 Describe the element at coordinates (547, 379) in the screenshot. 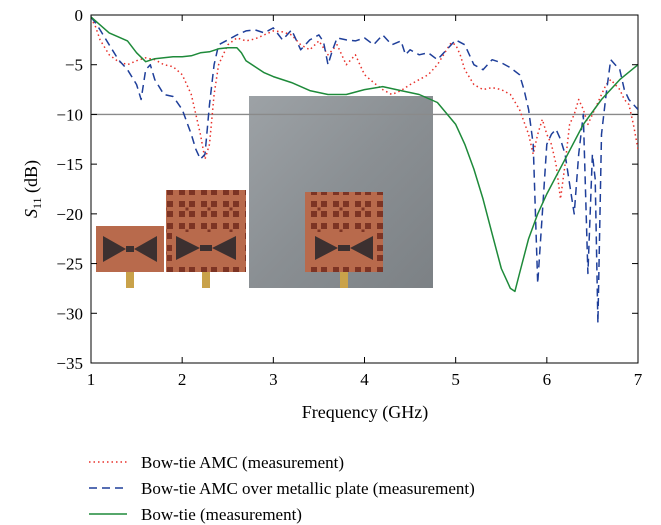

I see `x-tick-label: 6` at that location.